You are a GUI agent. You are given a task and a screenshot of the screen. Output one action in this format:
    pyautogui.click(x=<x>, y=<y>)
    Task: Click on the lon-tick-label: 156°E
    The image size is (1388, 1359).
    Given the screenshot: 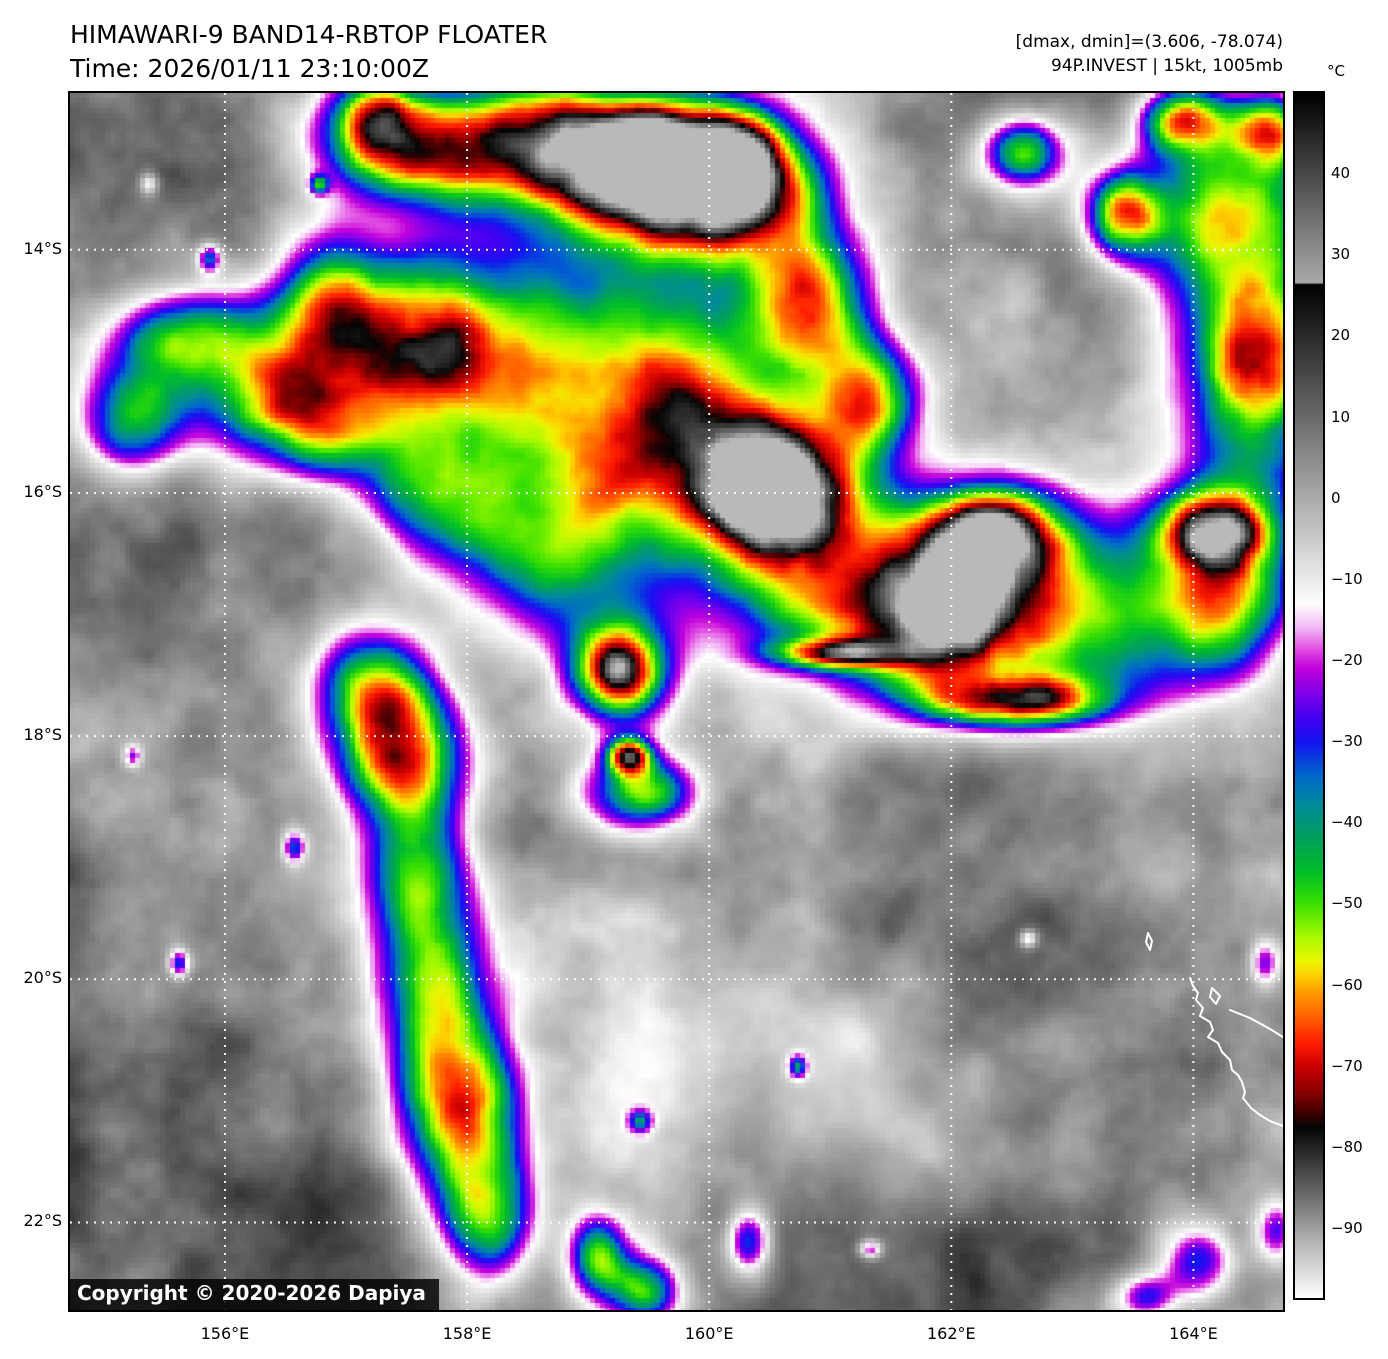 What is the action you would take?
    pyautogui.click(x=225, y=1333)
    